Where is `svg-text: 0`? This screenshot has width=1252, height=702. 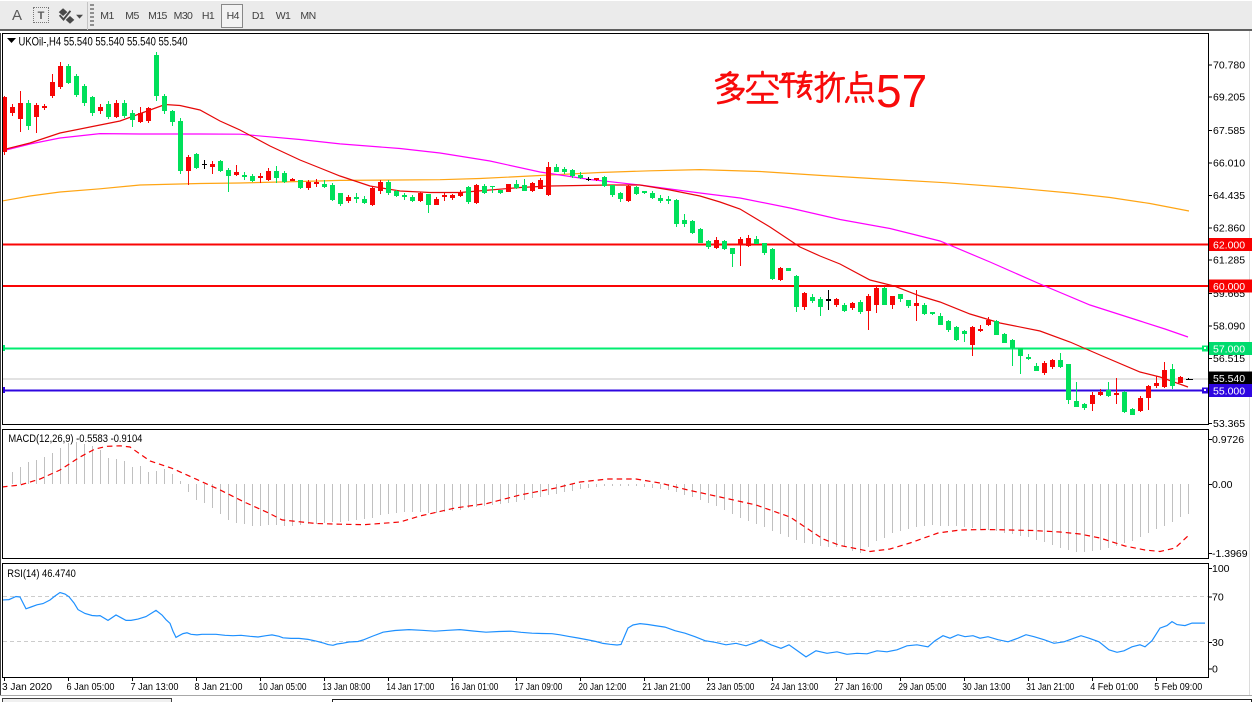
svg-text: 0 is located at coordinates (1215, 670).